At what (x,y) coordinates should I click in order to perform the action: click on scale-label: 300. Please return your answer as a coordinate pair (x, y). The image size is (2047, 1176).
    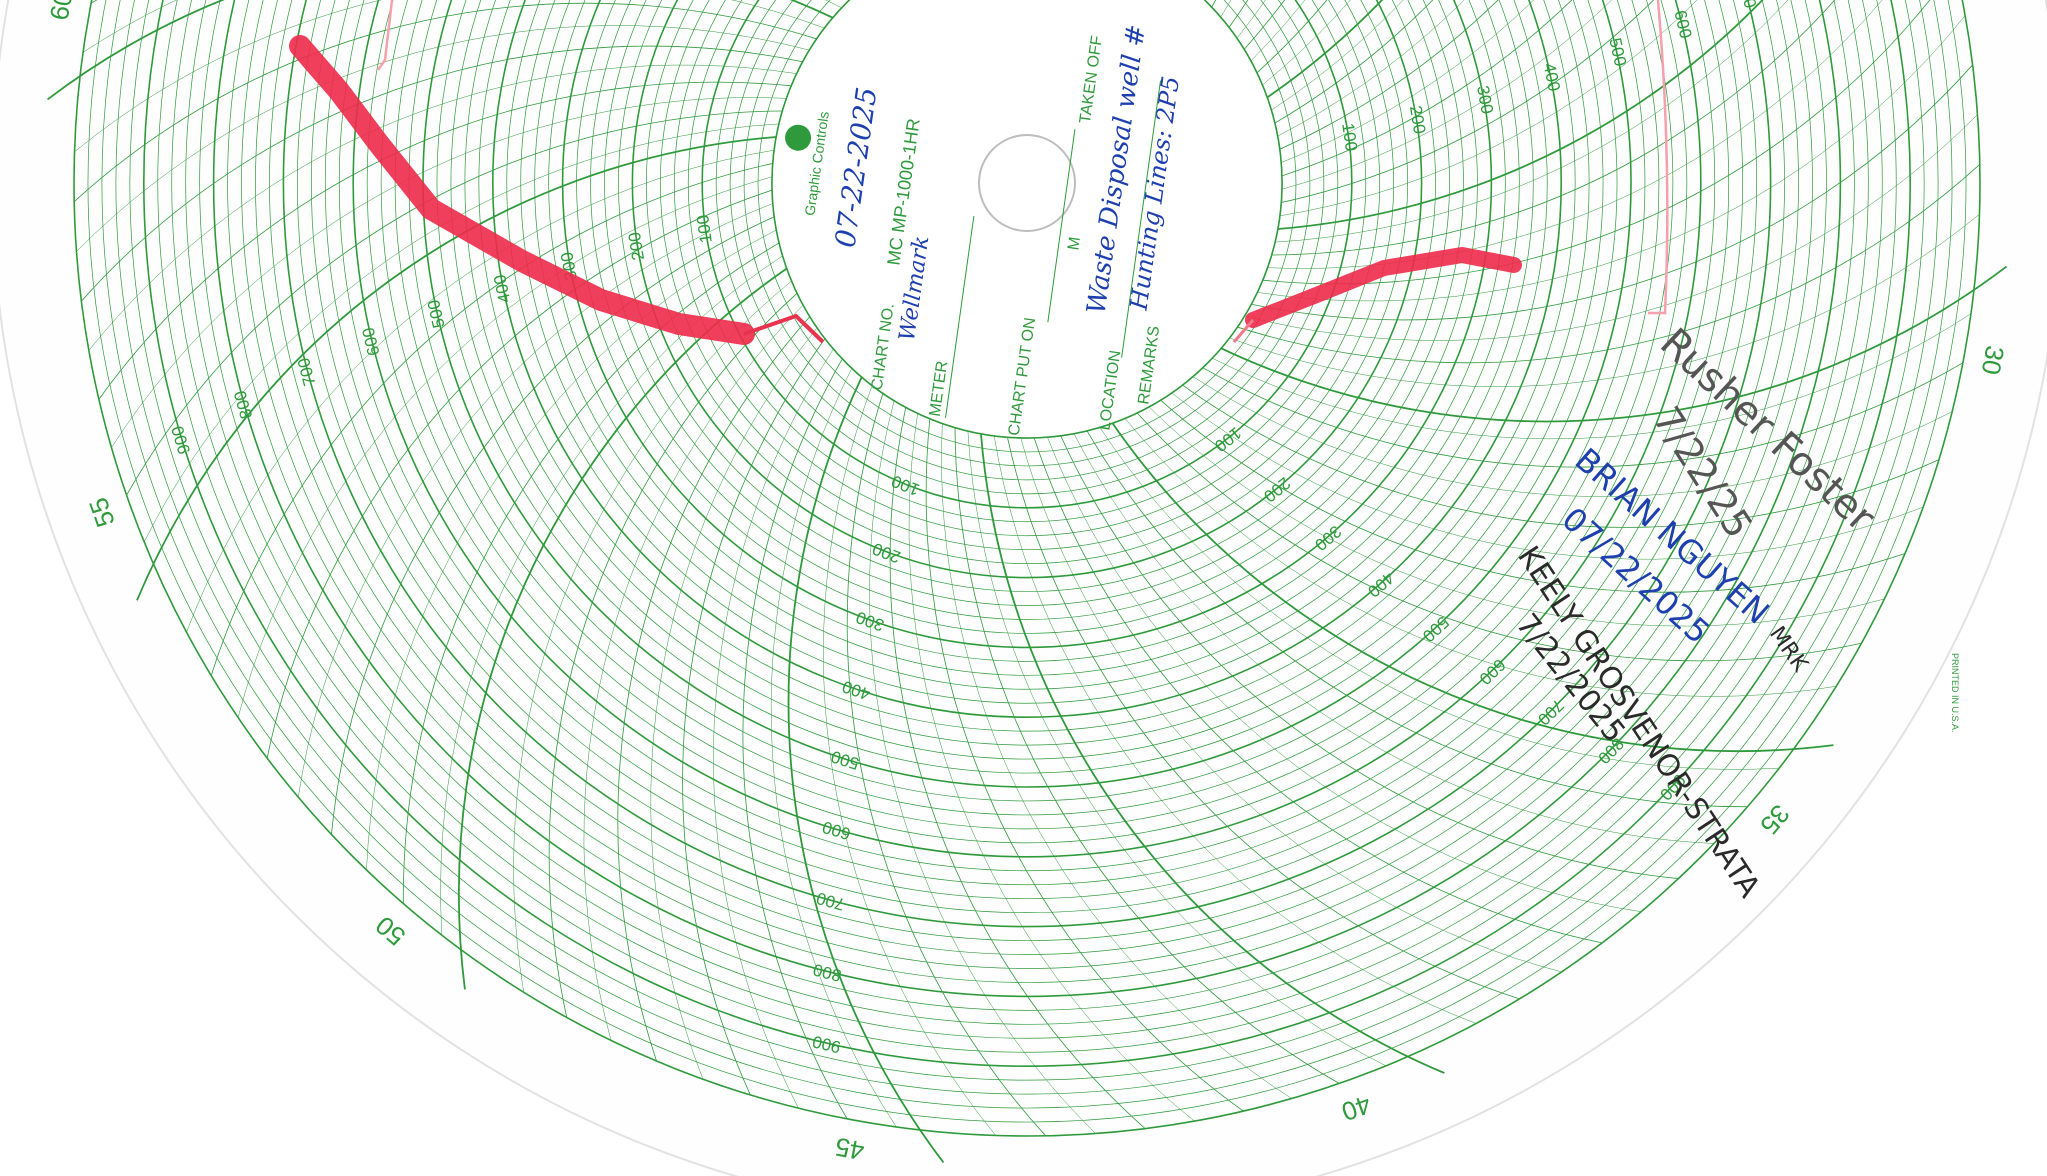
    Looking at the image, I should click on (1485, 99).